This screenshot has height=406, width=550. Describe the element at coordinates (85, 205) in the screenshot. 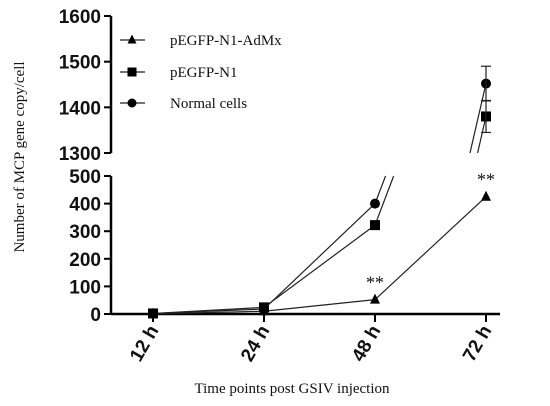

I see `y-tick-label: 400` at that location.